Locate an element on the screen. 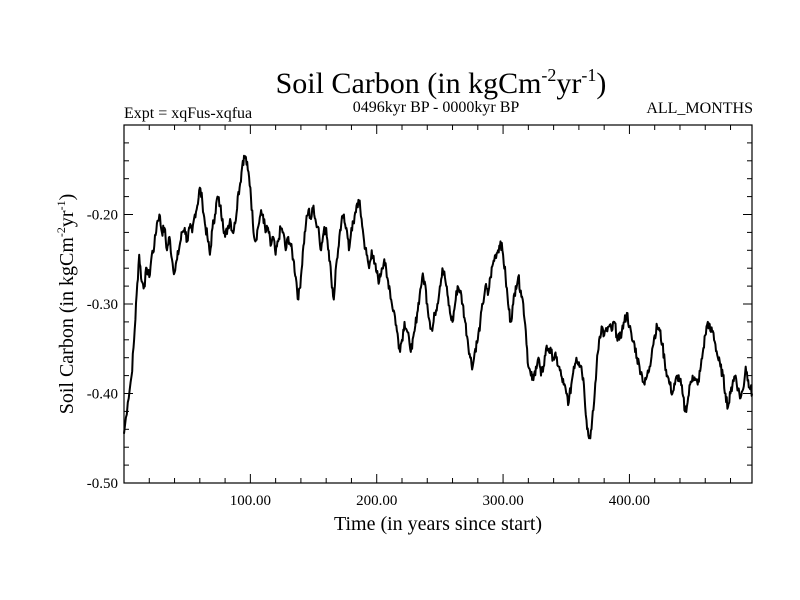 The width and height of the screenshot is (800, 600). subtitle-right: ALL_MONTHS is located at coordinates (699, 108).